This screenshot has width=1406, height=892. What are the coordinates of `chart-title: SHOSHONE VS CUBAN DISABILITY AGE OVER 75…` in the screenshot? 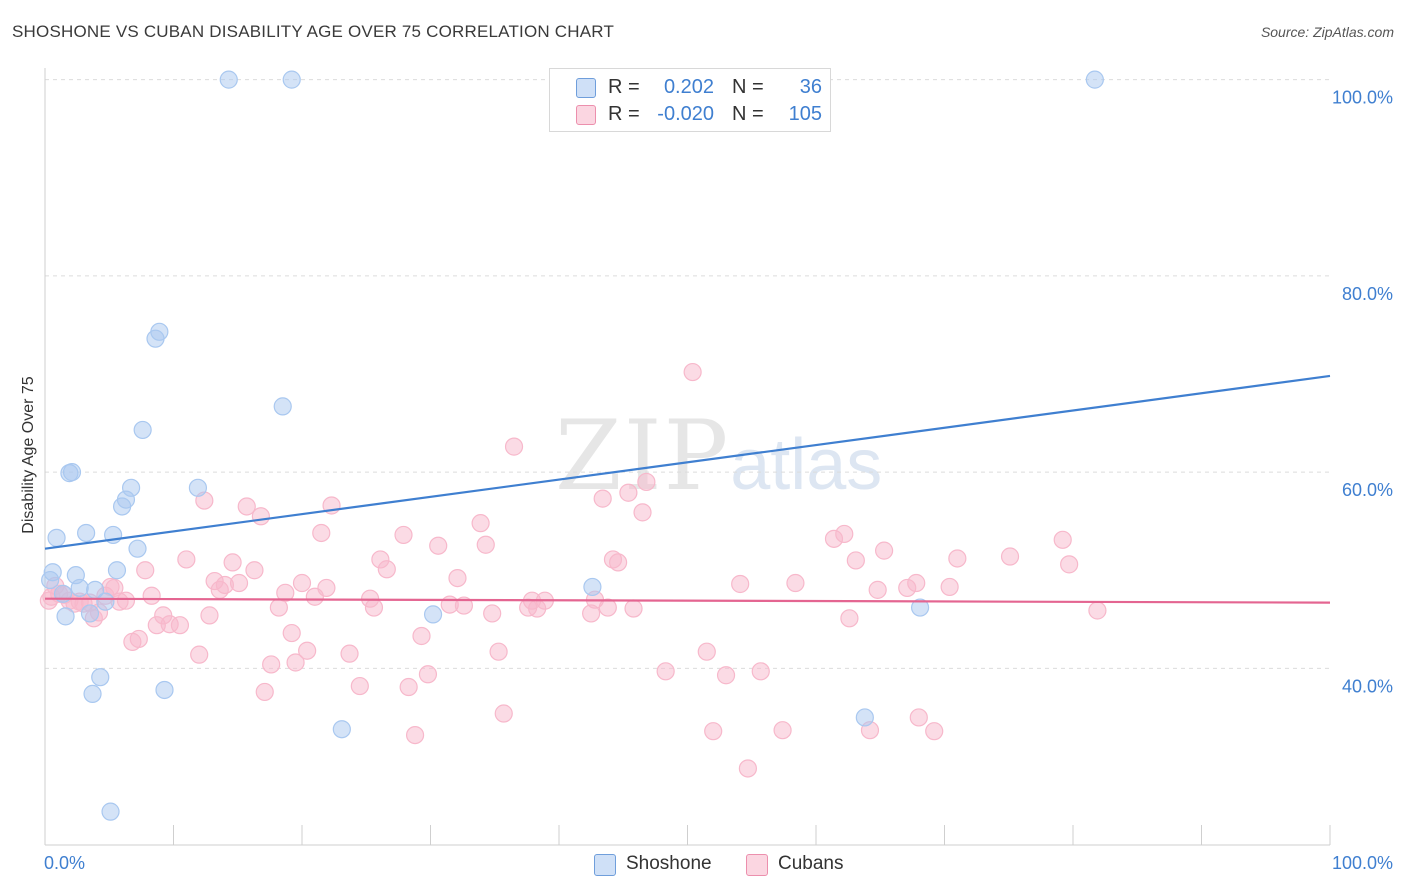 It's located at (313, 31).